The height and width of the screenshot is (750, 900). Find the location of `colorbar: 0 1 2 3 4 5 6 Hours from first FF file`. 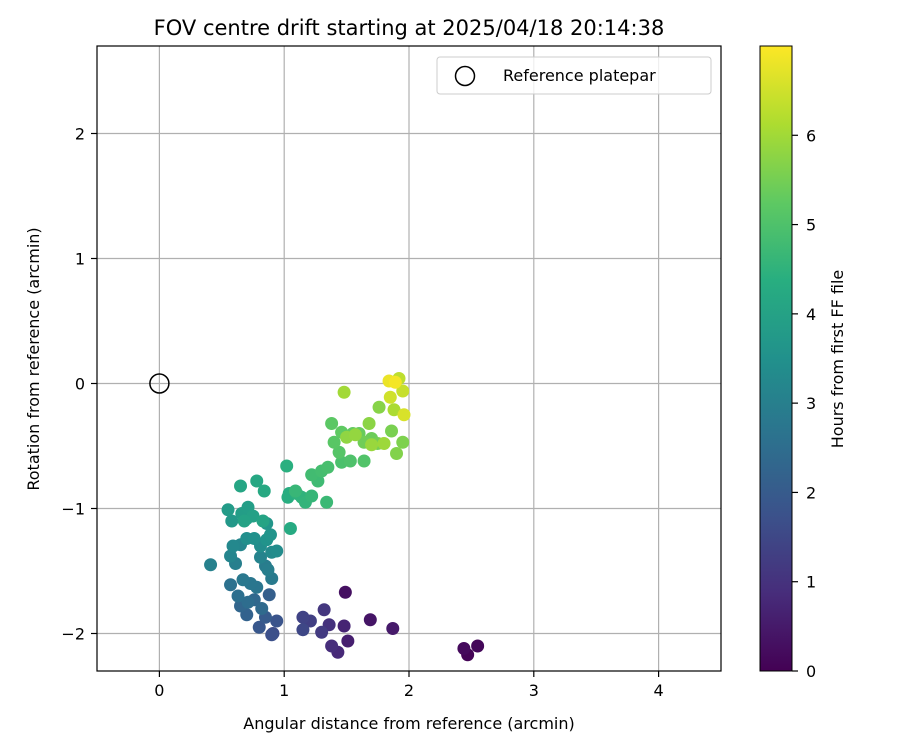

colorbar: 0 1 2 3 4 5 6 Hours from first FF file is located at coordinates (803, 363).